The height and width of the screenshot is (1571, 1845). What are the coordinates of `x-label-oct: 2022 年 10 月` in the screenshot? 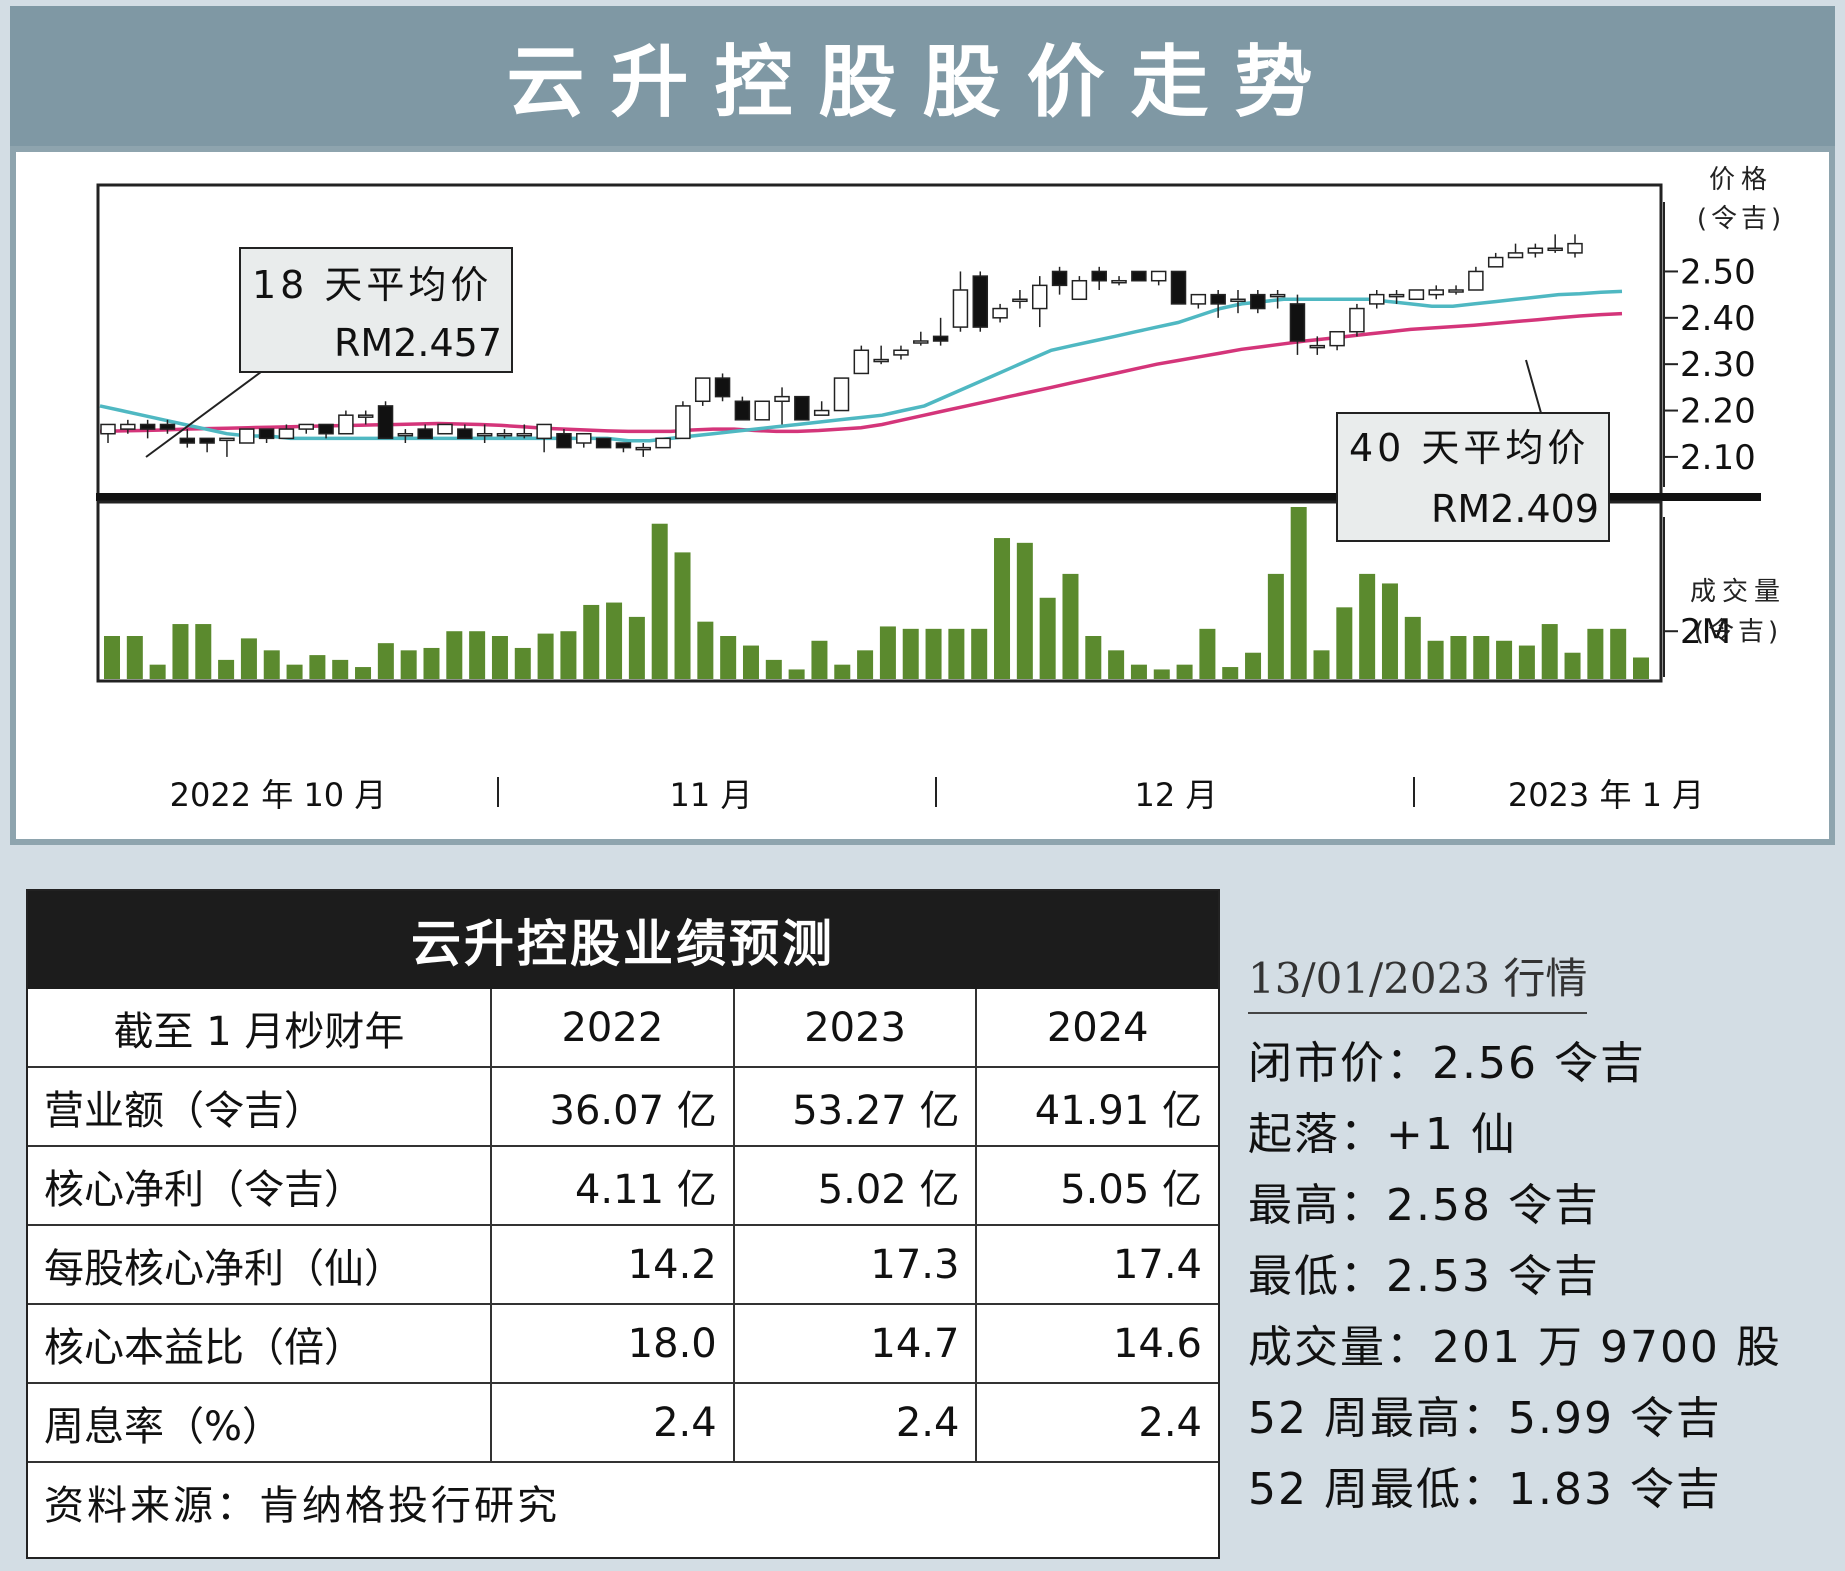 It's located at (278, 795).